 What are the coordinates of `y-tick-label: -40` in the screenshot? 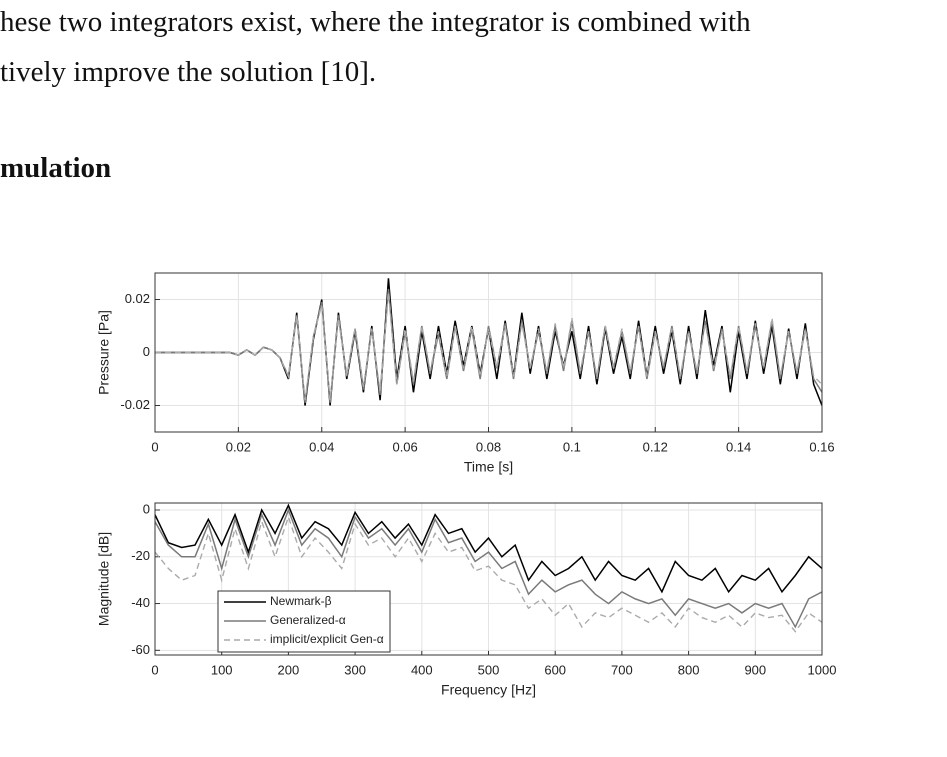 It's located at (140, 602).